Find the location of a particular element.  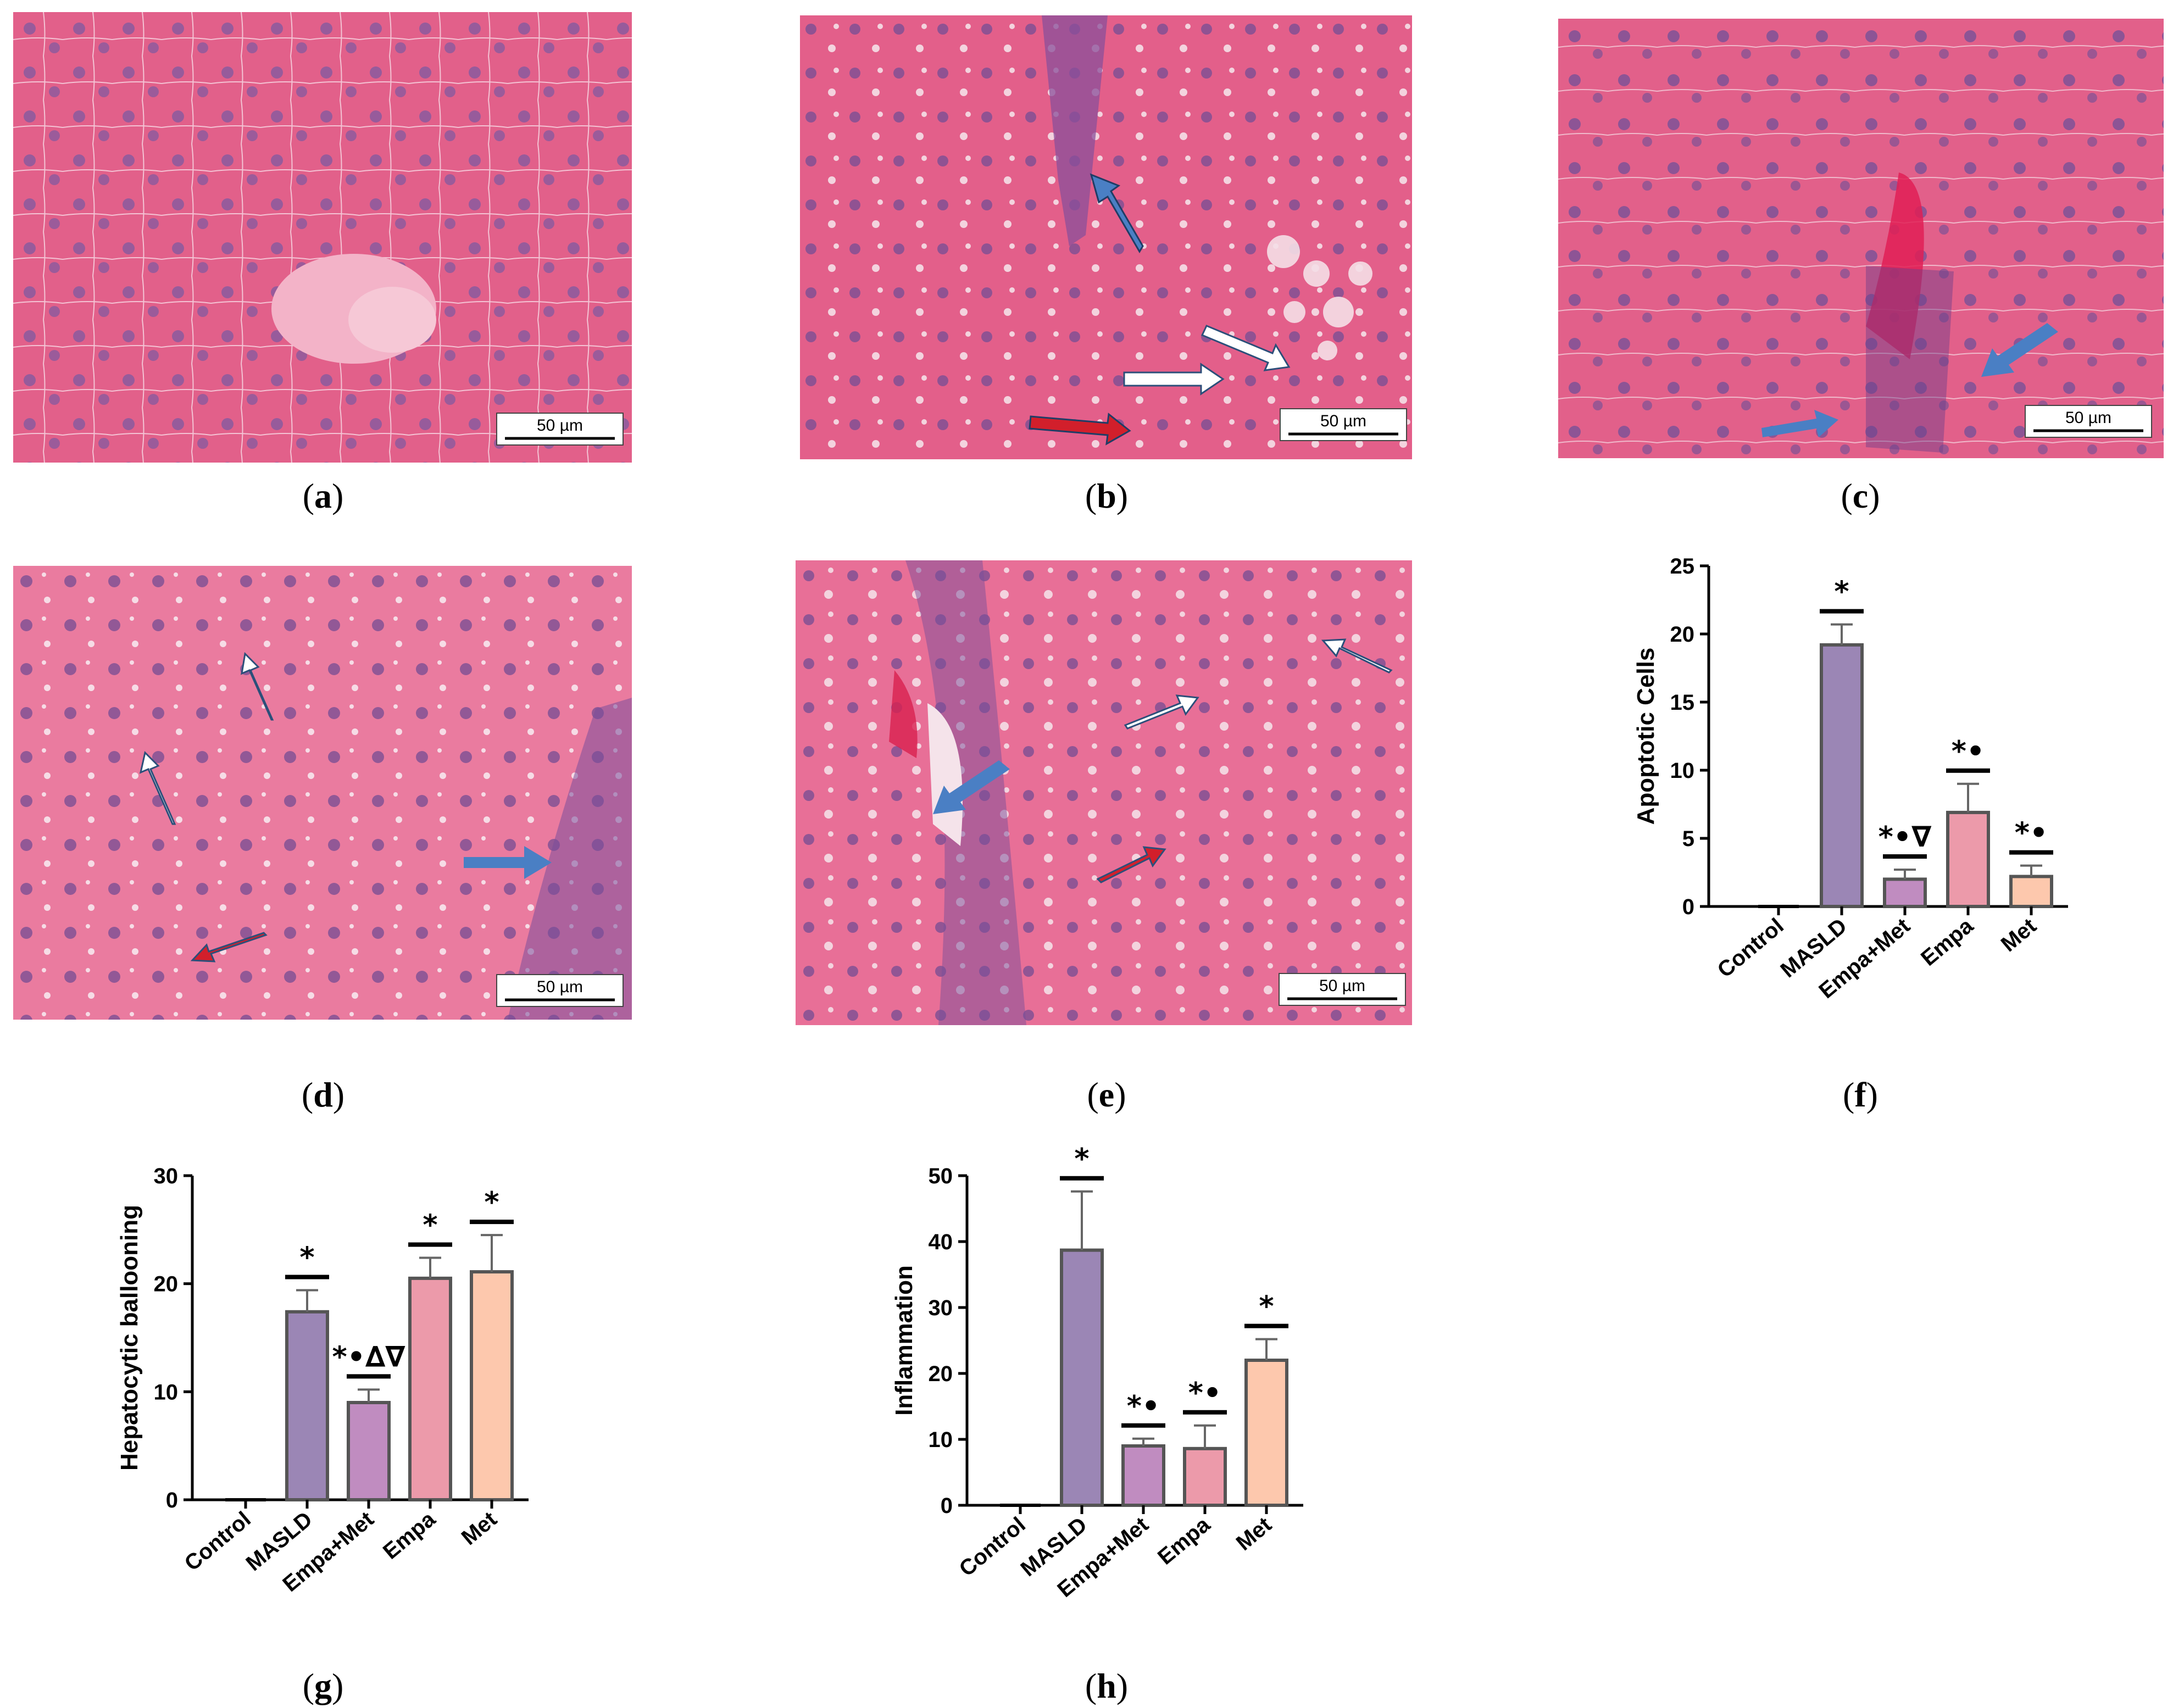

micrograph-b-image: 50 µm is located at coordinates (1106, 237).